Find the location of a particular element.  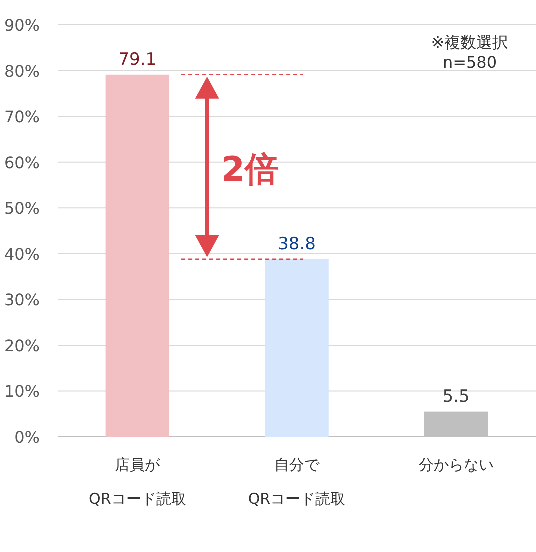

y-tick-label: 80% is located at coordinates (22, 71).